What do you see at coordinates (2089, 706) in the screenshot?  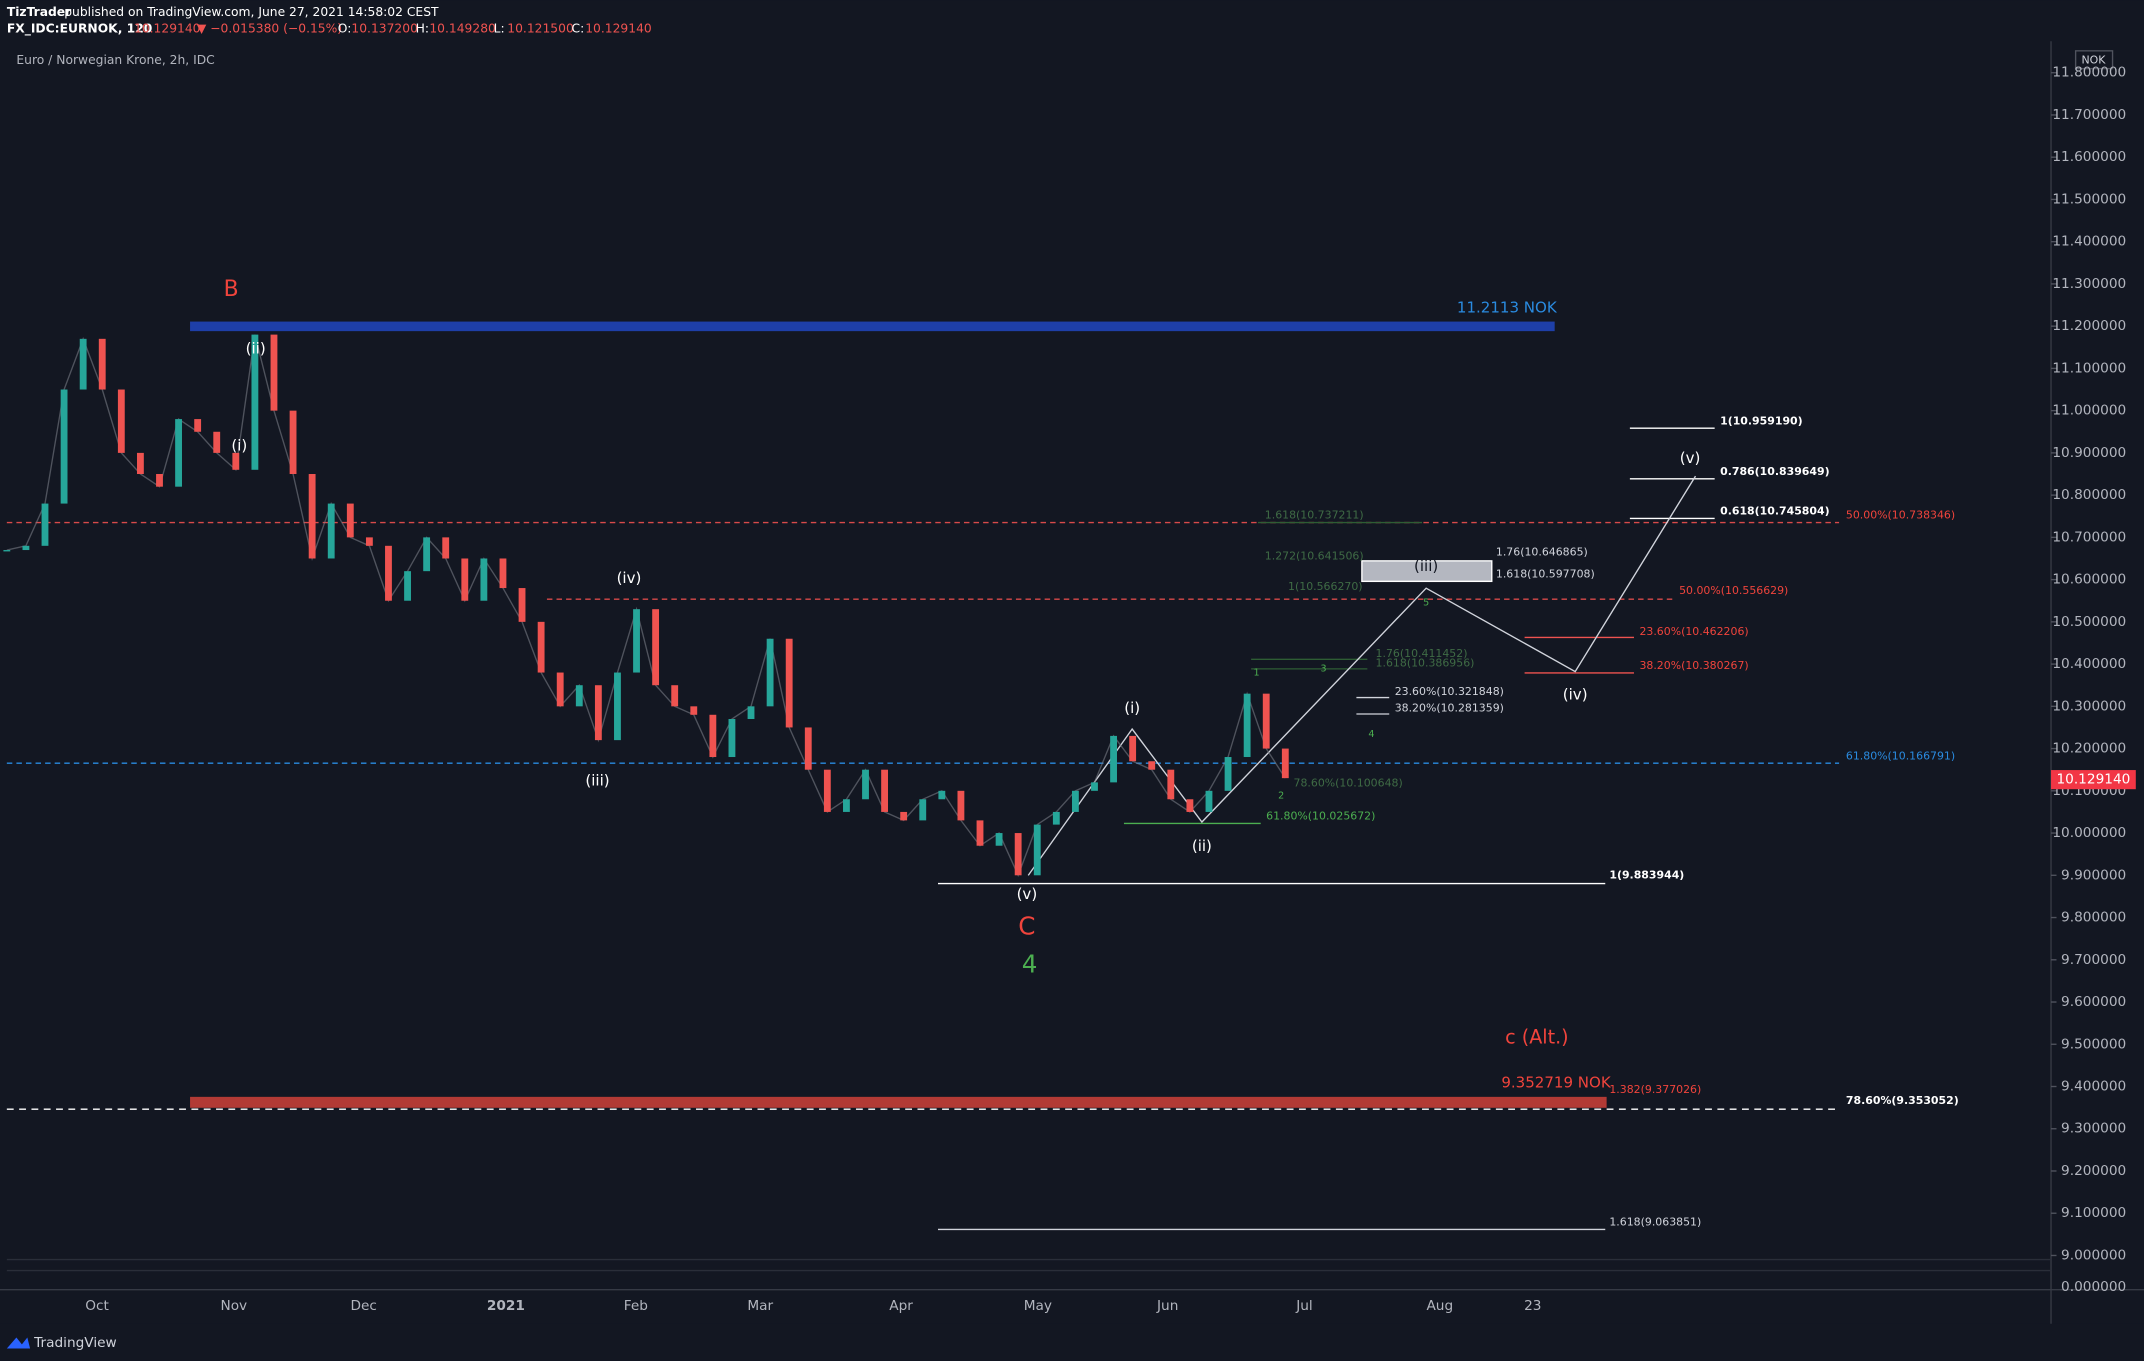 I see `y-tick-label: 10.300000` at bounding box center [2089, 706].